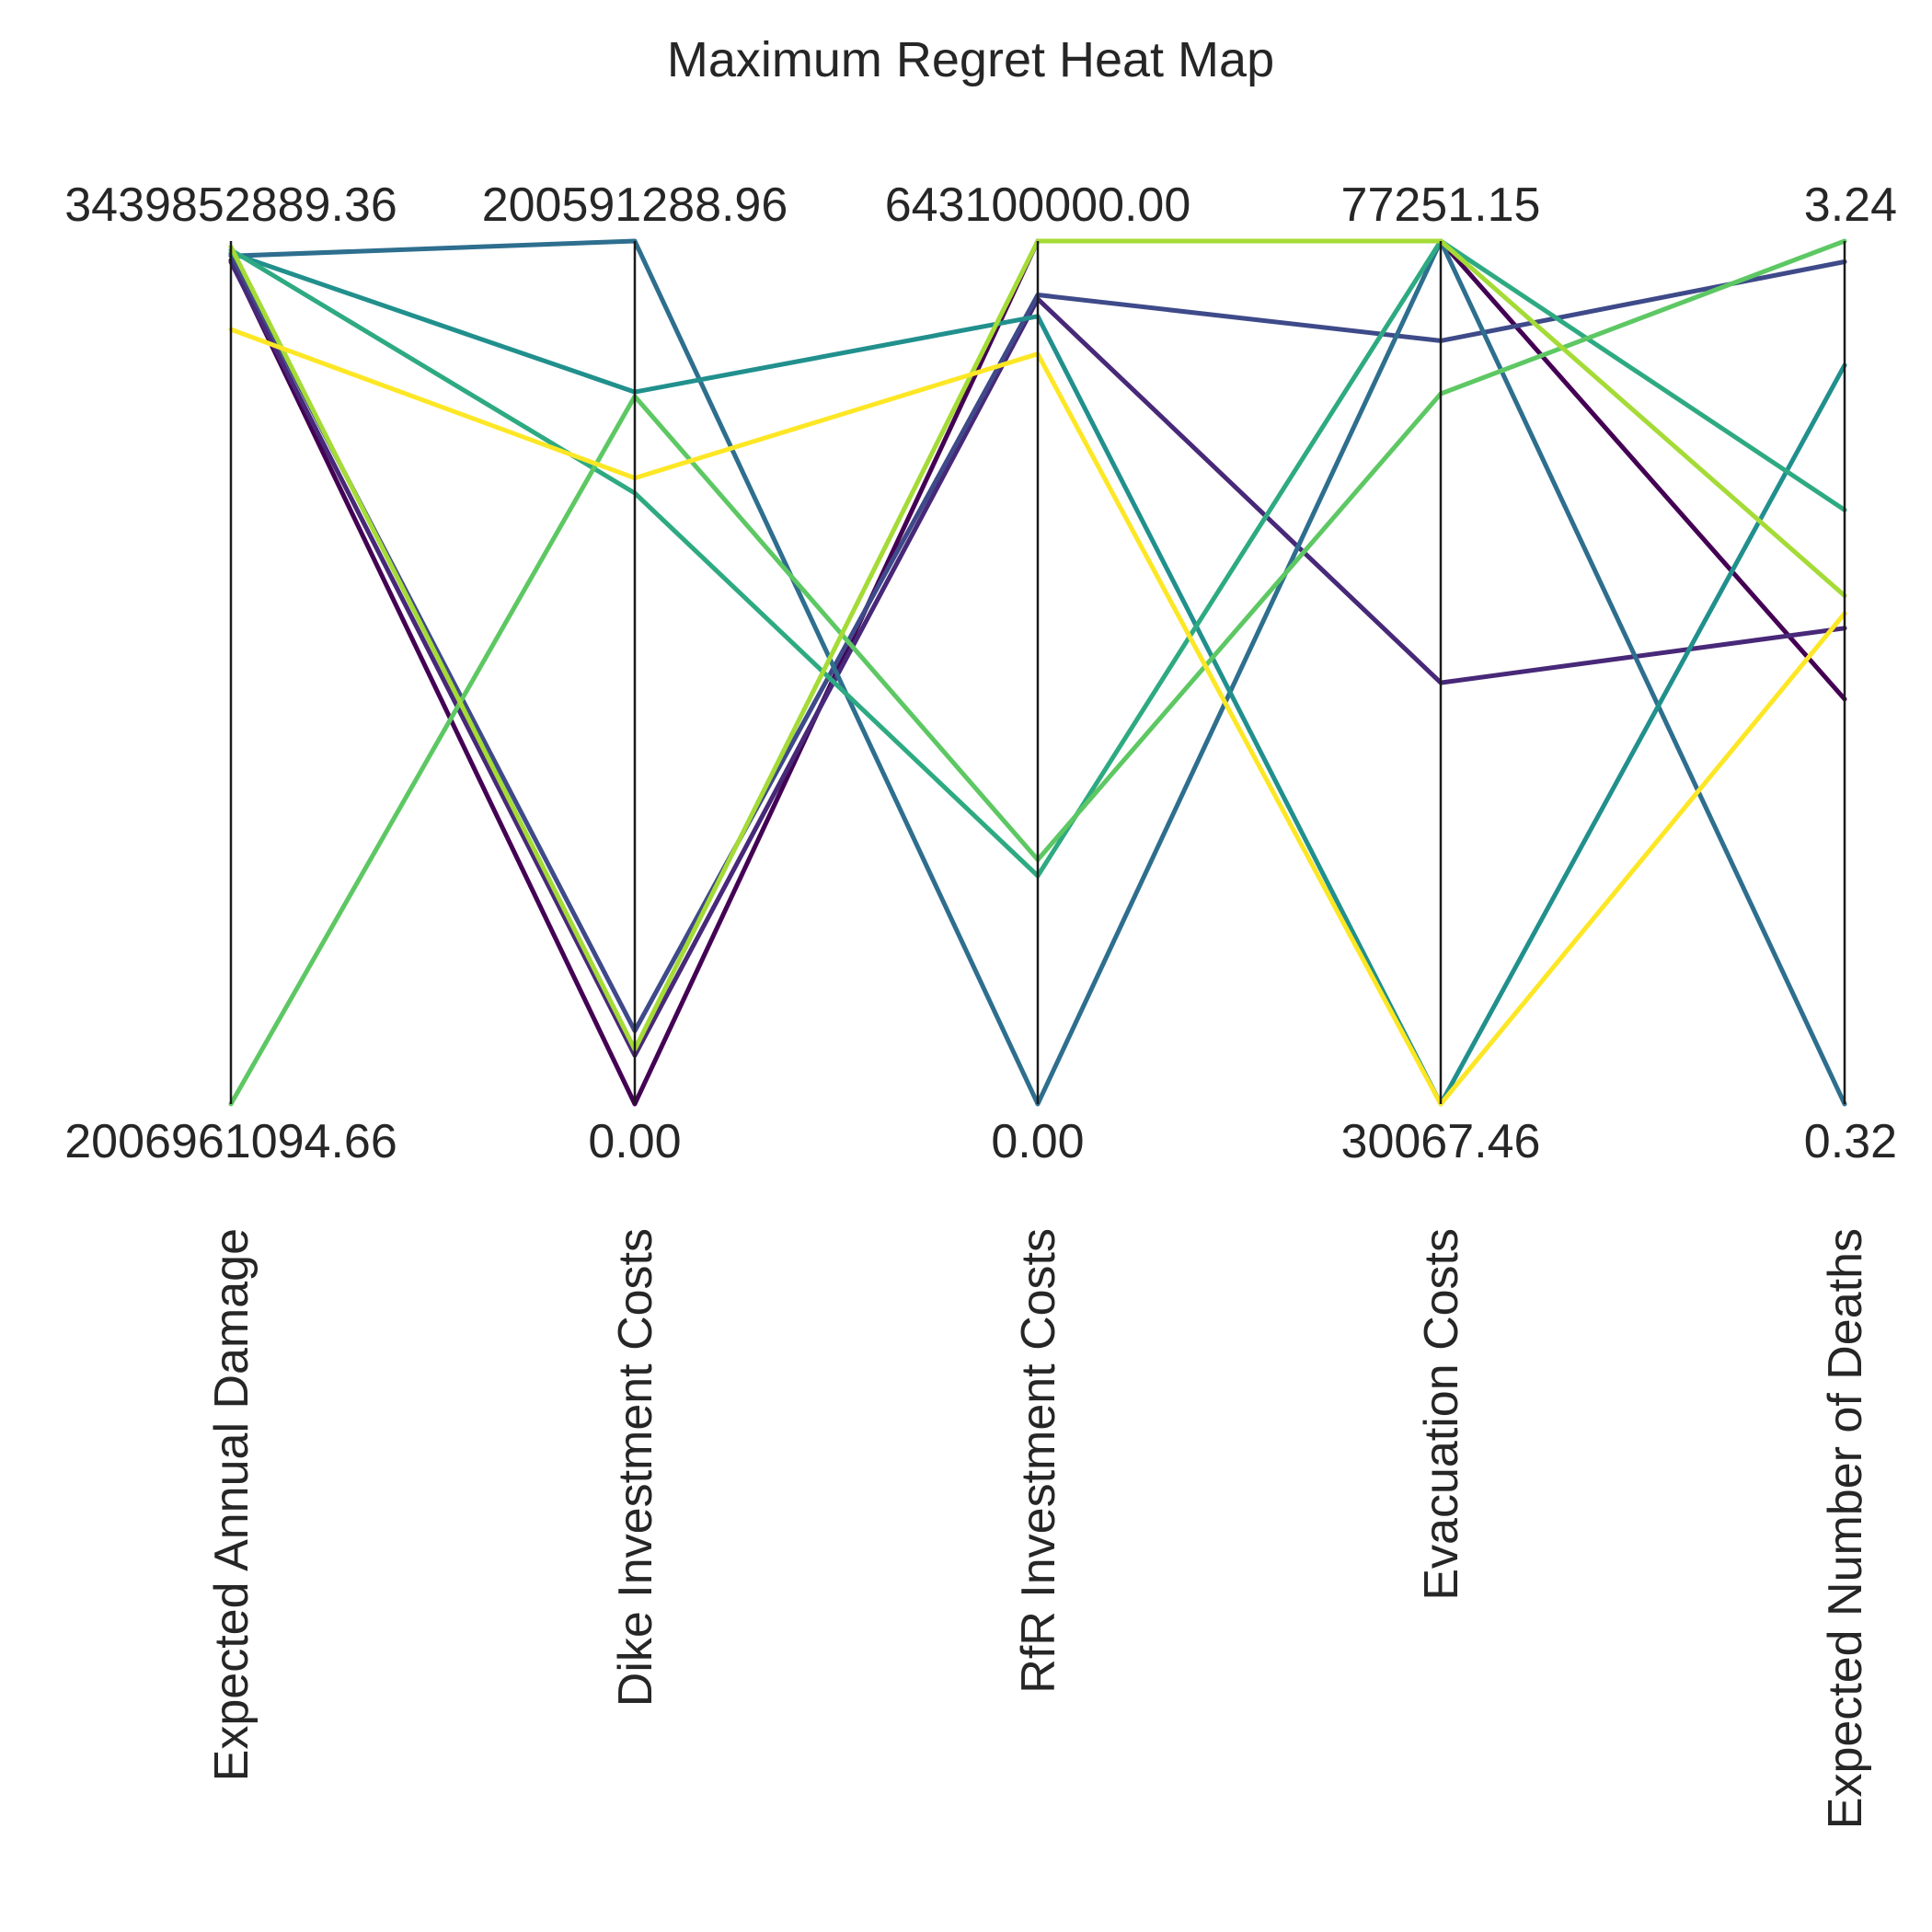  What do you see at coordinates (1441, 205) in the screenshot?
I see `axis-max-label-4: 77251.15` at bounding box center [1441, 205].